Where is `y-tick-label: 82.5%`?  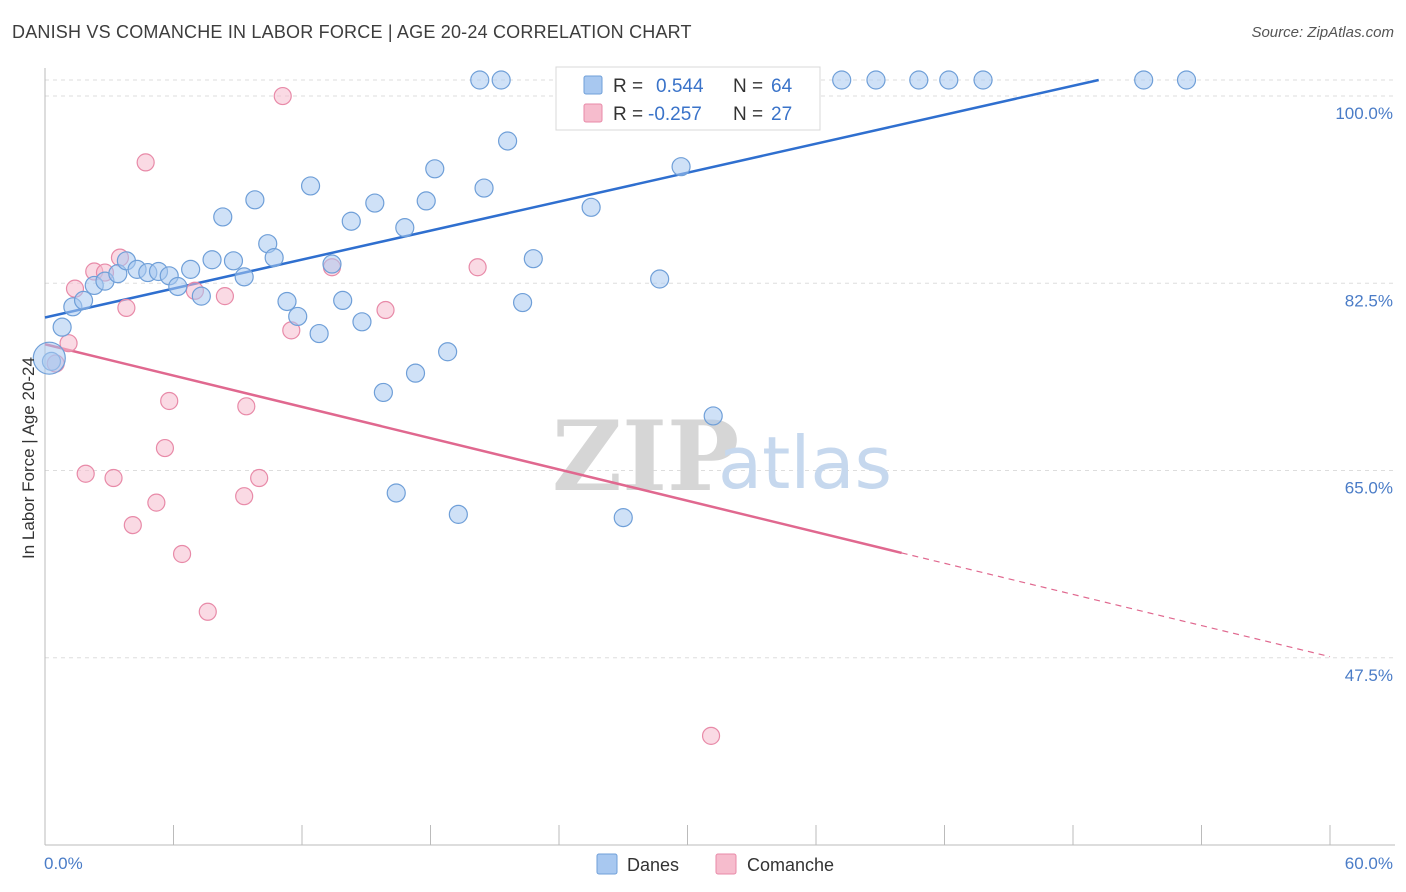 y-tick-label: 82.5% is located at coordinates (1369, 300).